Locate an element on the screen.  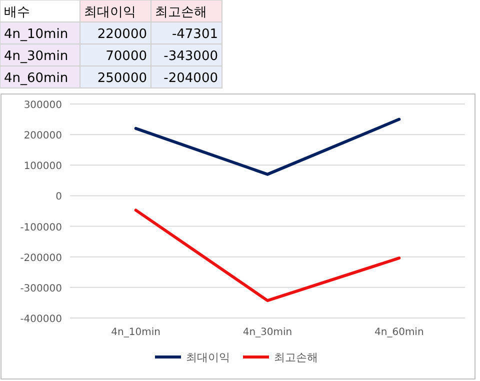
x-tick-label: 4n_60min is located at coordinates (399, 332).